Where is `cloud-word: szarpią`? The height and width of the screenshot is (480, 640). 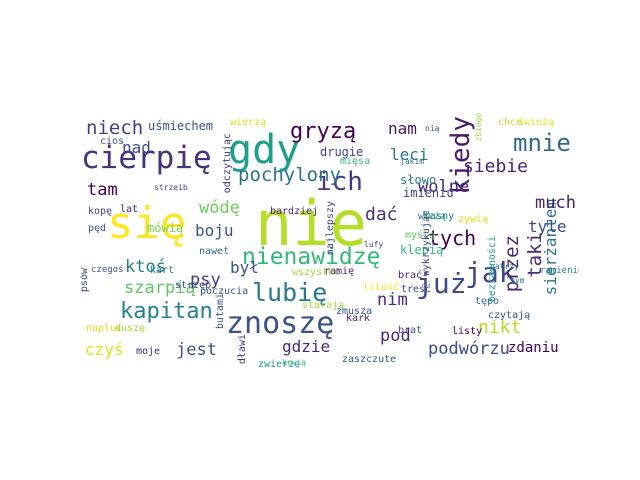
cloud-word: szarpią is located at coordinates (160, 288).